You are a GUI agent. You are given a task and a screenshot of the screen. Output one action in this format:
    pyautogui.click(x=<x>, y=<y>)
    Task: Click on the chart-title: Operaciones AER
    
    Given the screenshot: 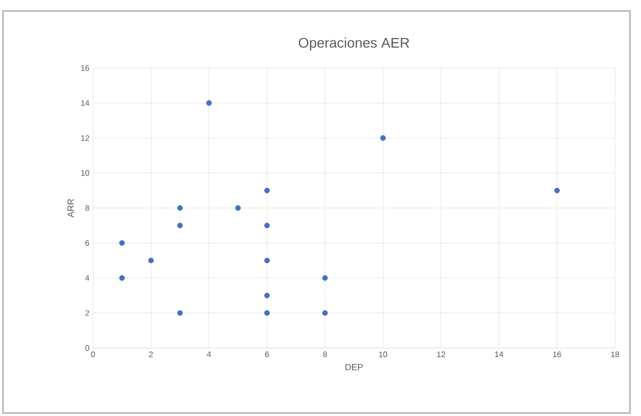 What is the action you would take?
    pyautogui.click(x=354, y=43)
    